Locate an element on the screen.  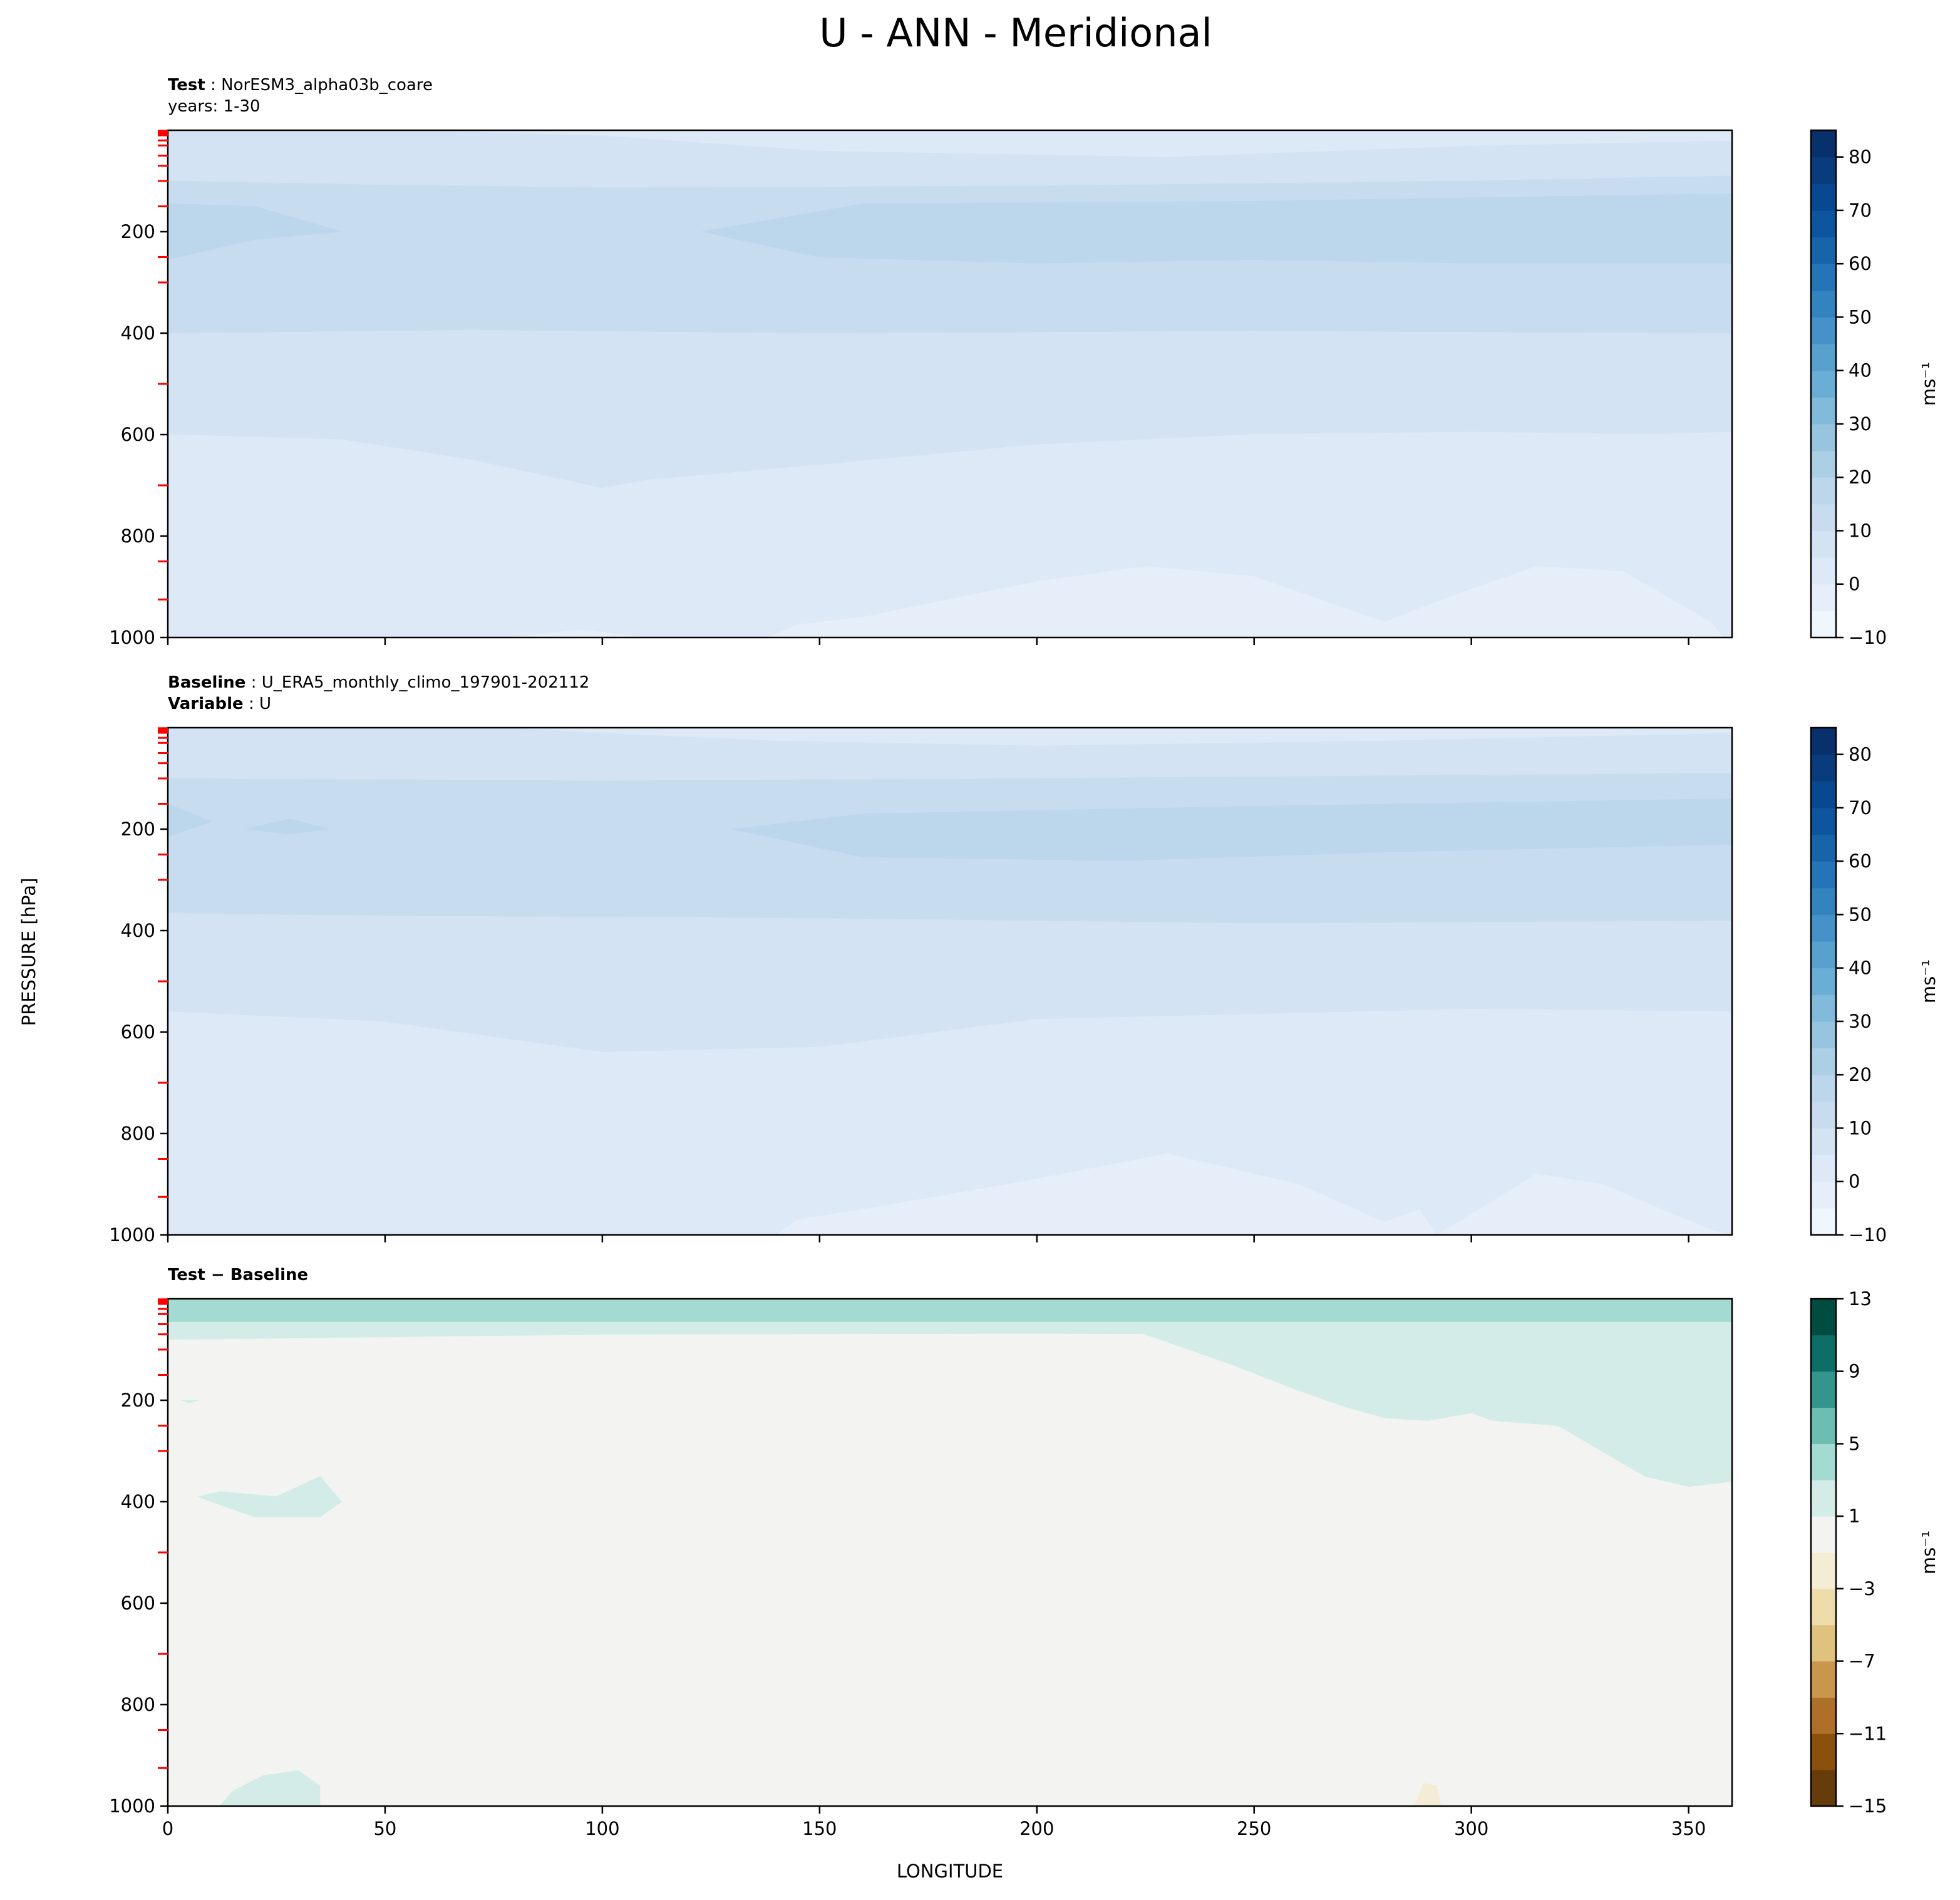
panel-title-value: years: 1-30 is located at coordinates (214, 106).